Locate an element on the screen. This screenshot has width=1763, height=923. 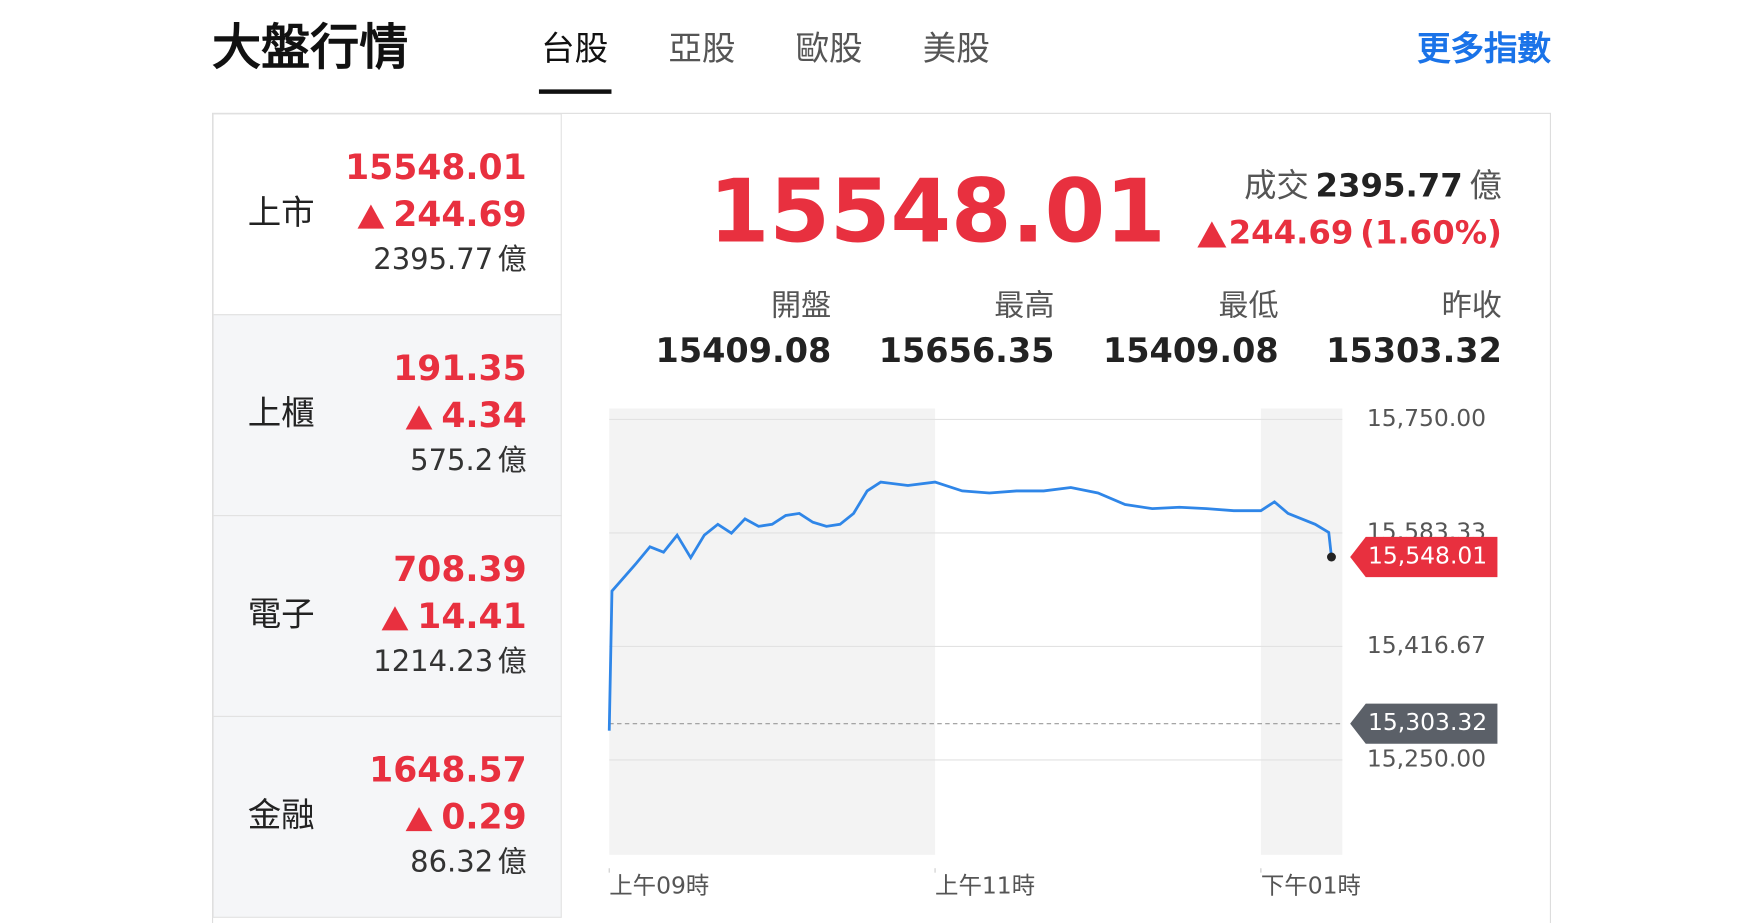
tab: 台股 is located at coordinates (574, 48).